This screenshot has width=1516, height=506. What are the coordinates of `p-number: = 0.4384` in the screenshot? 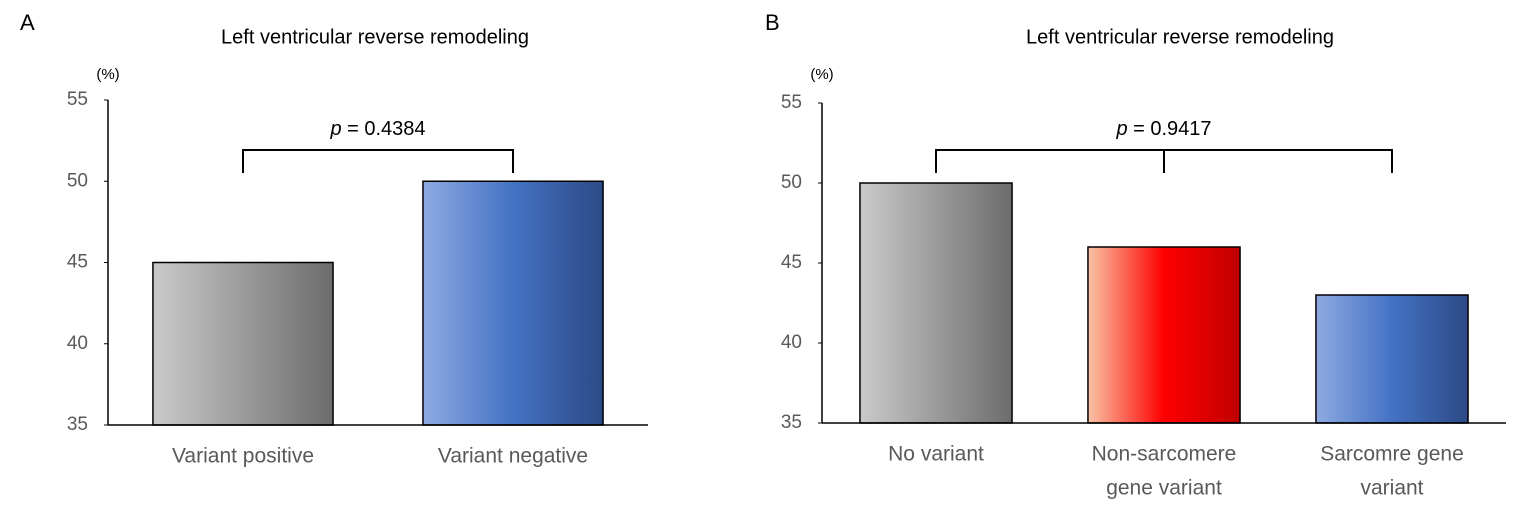 It's located at (386, 129).